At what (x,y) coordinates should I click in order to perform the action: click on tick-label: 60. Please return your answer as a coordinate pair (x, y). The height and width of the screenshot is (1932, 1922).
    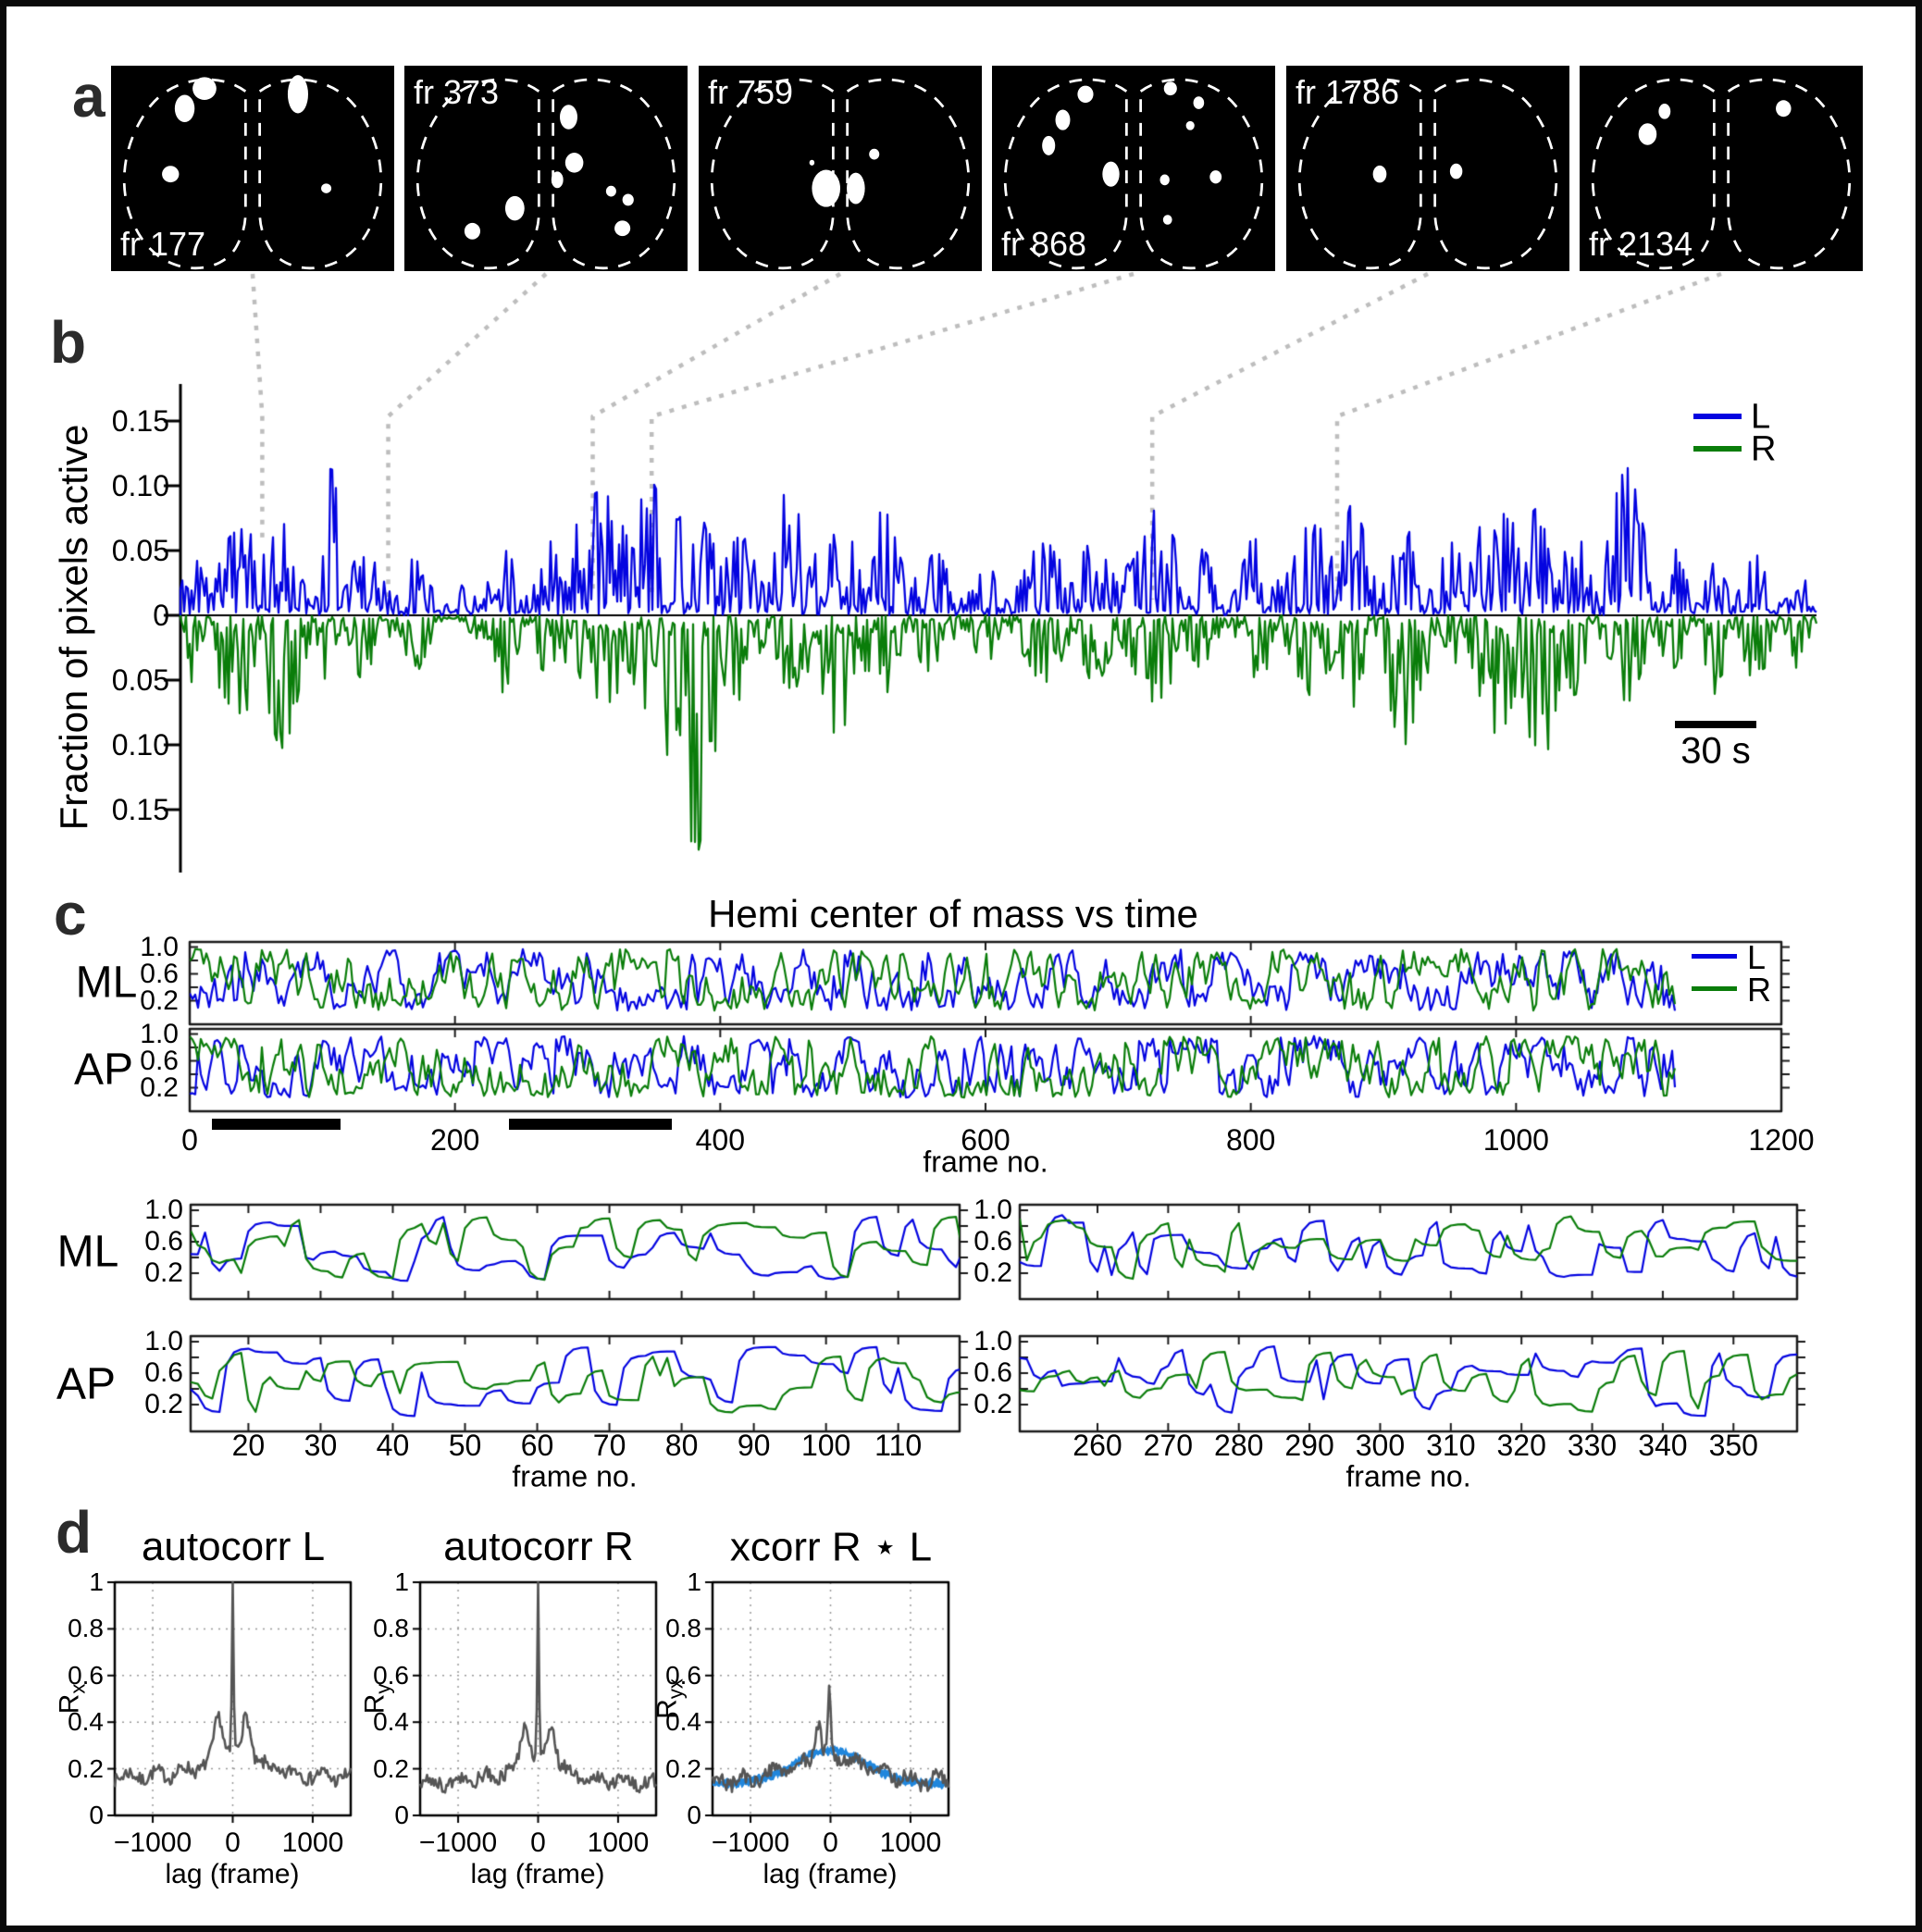
    Looking at the image, I should click on (537, 1446).